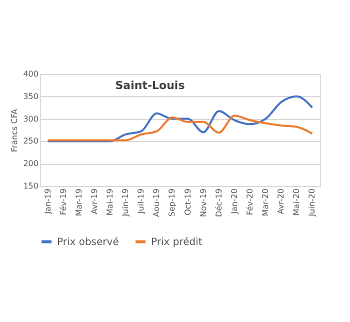  What do you see at coordinates (30, 163) in the screenshot?
I see `y-tick-label: 200` at bounding box center [30, 163].